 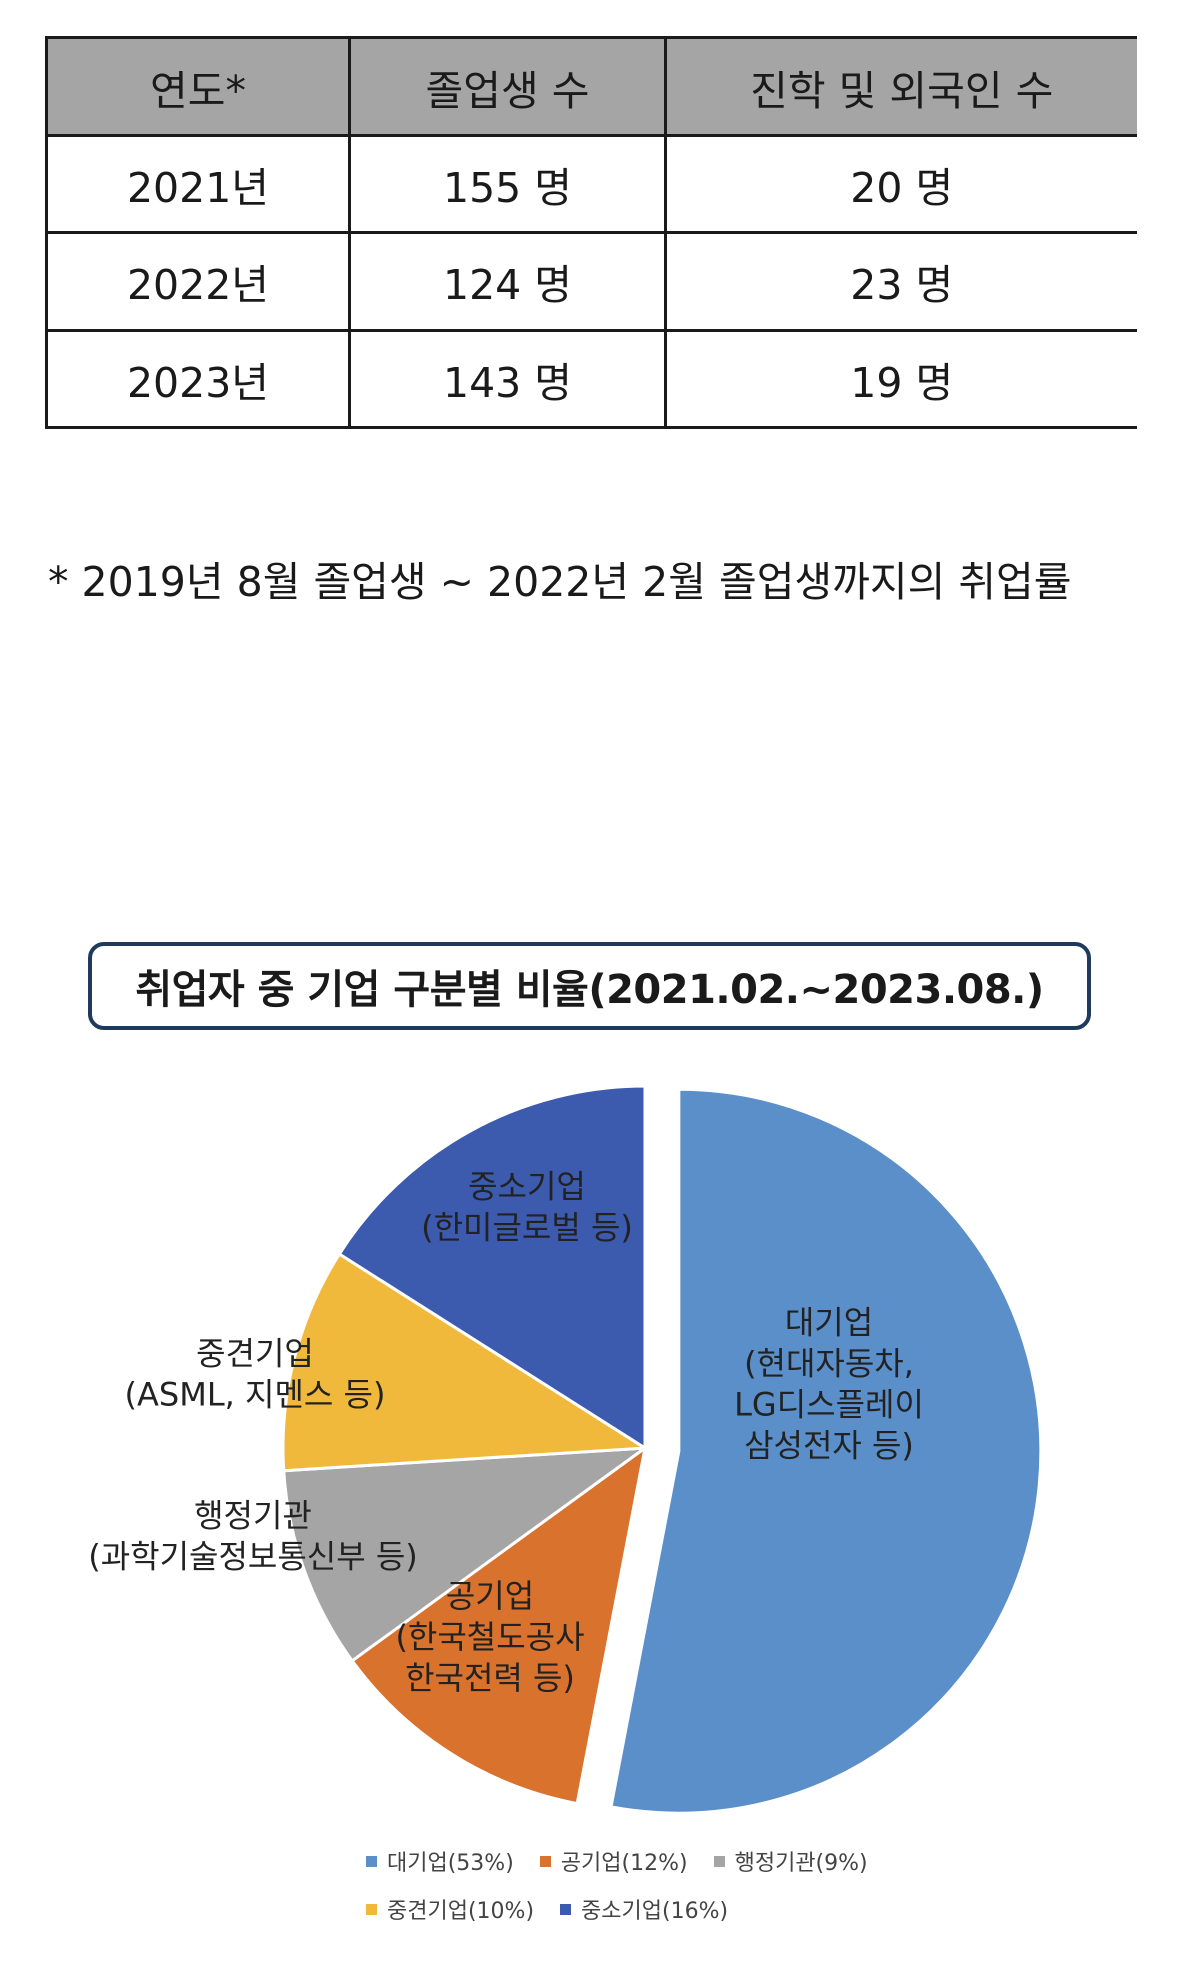 What do you see at coordinates (900, 184) in the screenshot?
I see `table-cell-further-study: 20 명` at bounding box center [900, 184].